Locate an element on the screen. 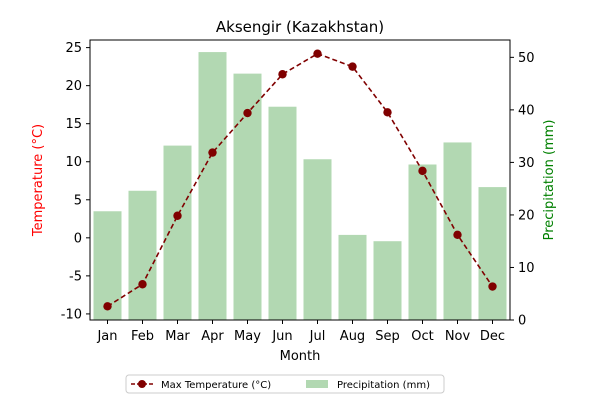 The width and height of the screenshot is (600, 400). left-tick-label: -10 is located at coordinates (71, 314).